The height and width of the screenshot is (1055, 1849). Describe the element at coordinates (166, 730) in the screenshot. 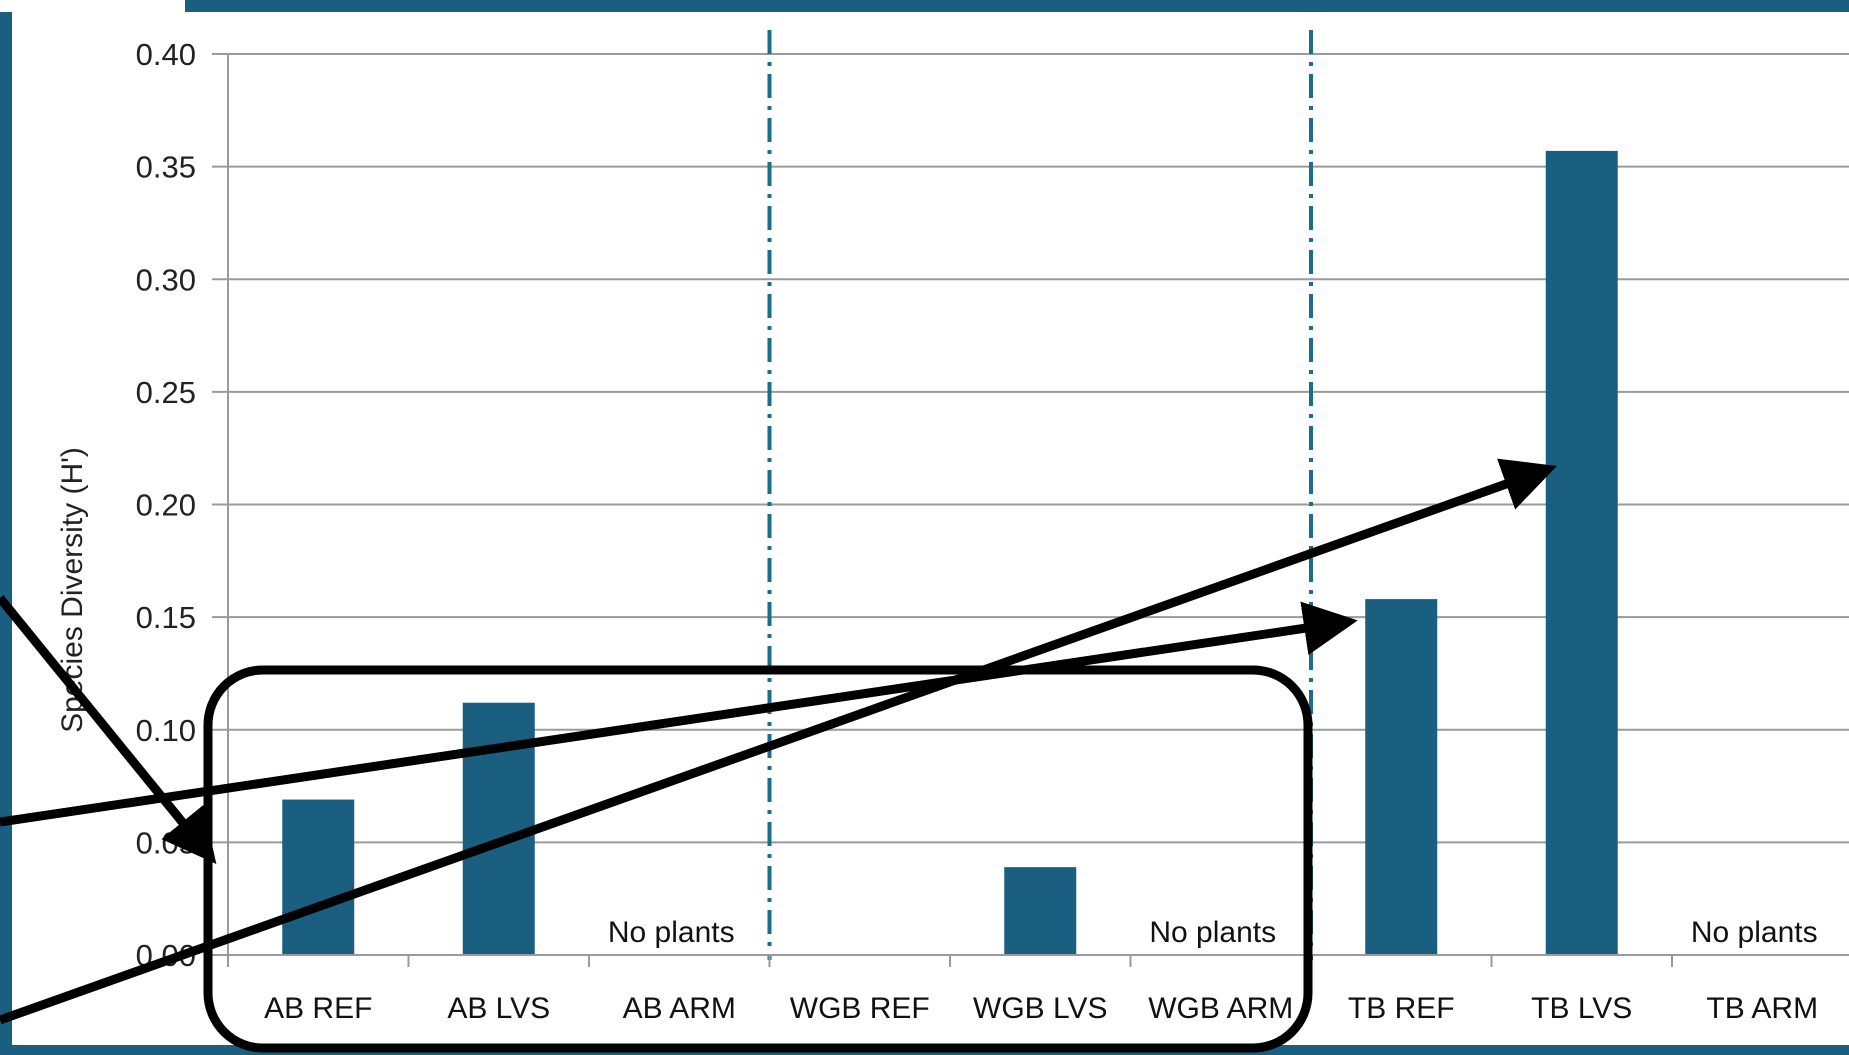

I see `y-tick-label: 0.10` at that location.